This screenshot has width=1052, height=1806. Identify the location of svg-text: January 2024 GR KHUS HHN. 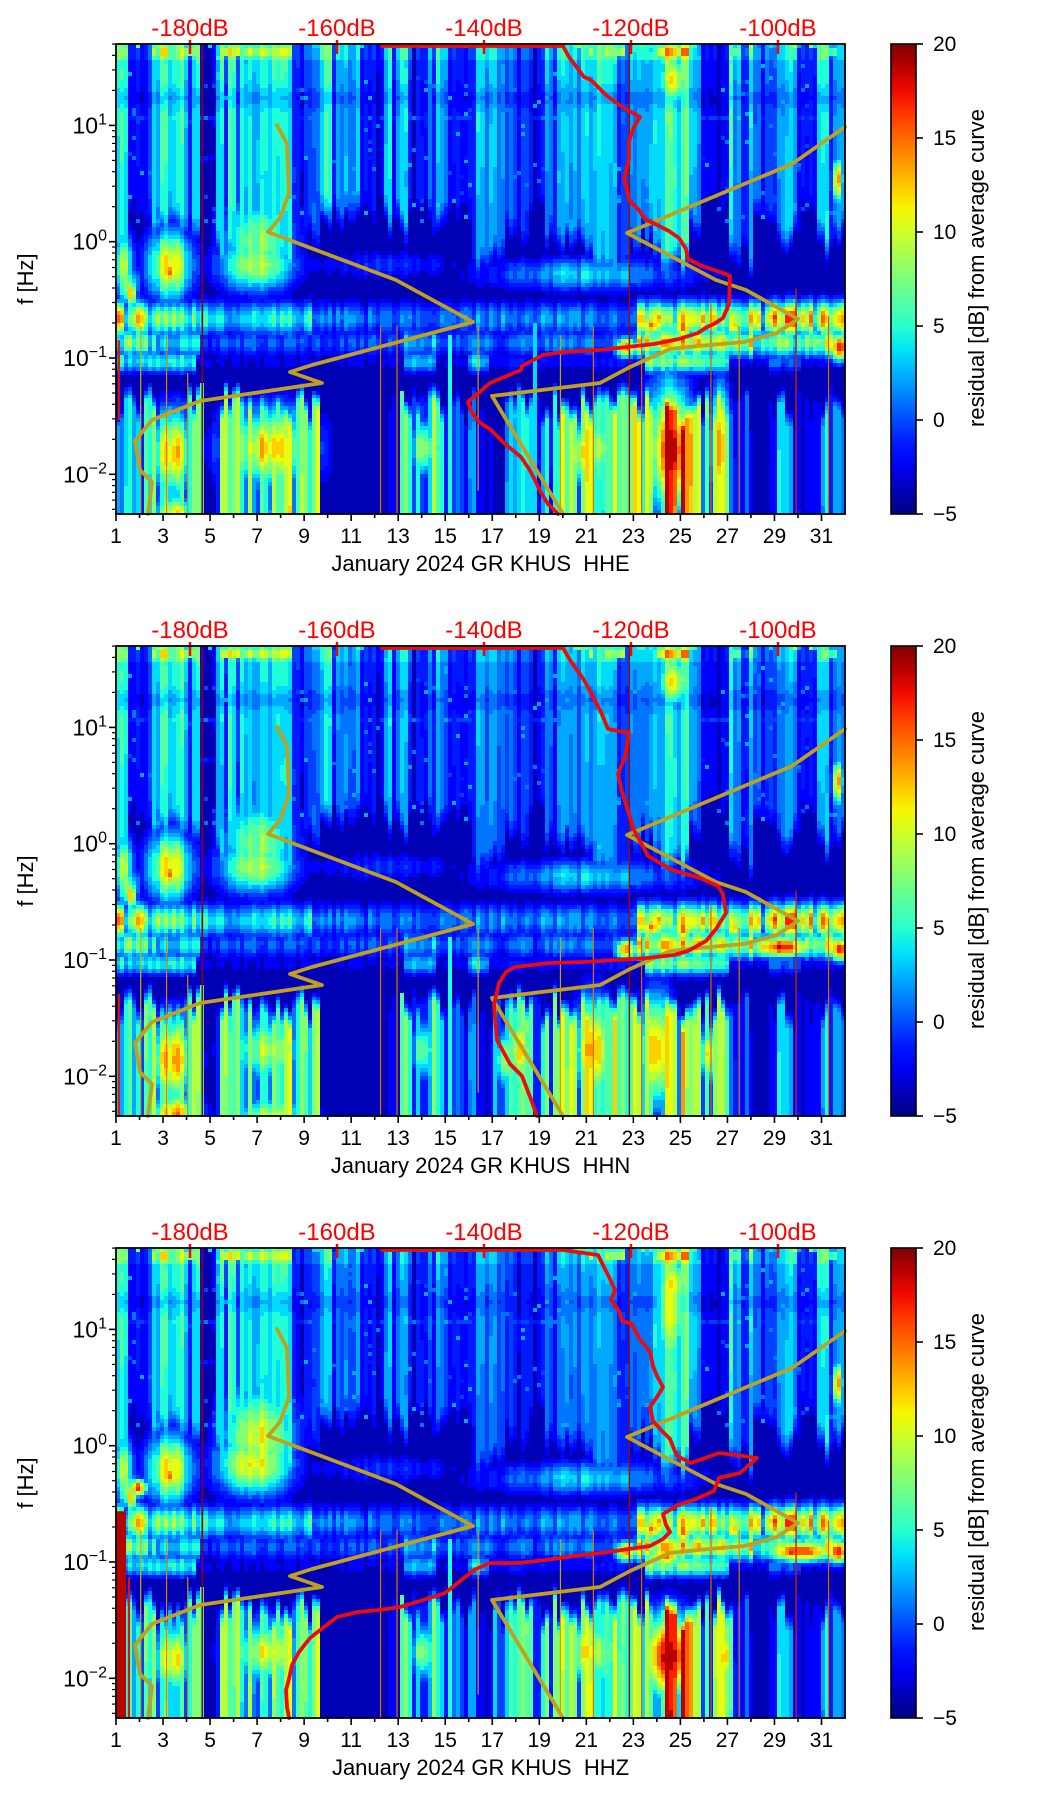
(481, 1165).